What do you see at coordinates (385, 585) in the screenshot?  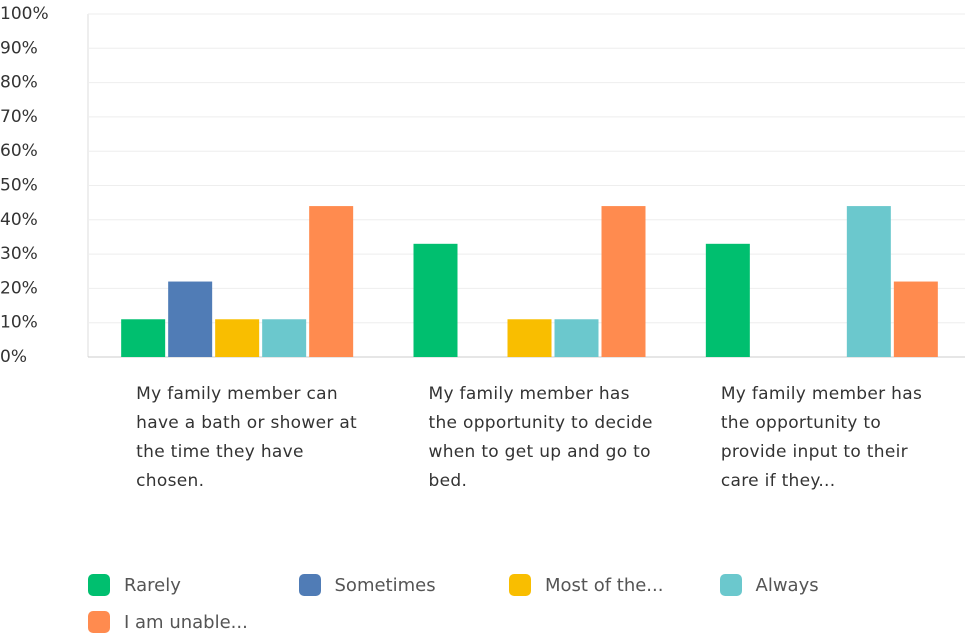 I see `legend-label: Sometimes` at bounding box center [385, 585].